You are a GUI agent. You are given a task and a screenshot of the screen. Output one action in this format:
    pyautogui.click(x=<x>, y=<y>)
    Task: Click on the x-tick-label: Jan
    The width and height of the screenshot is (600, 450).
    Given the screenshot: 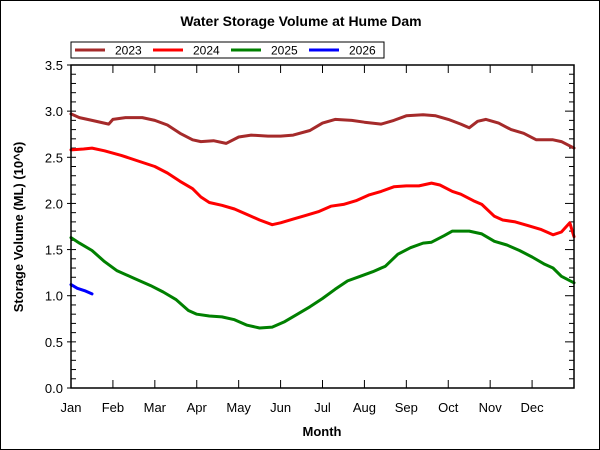 What is the action you would take?
    pyautogui.click(x=71, y=407)
    